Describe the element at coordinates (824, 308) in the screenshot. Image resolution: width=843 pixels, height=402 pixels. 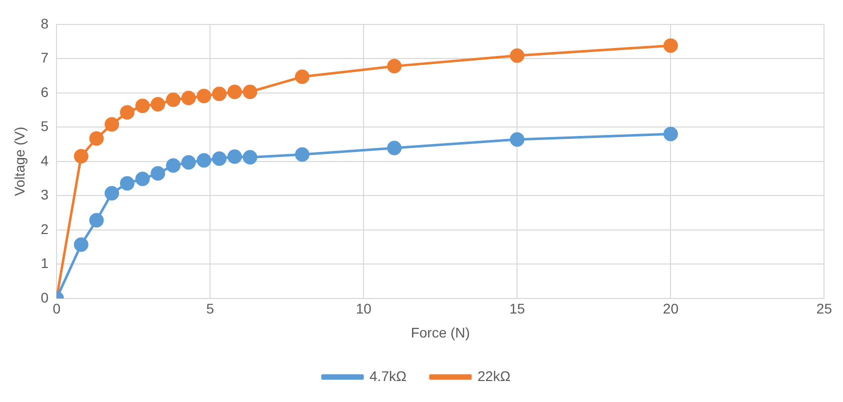
I see `x-tick-label: 25` at that location.